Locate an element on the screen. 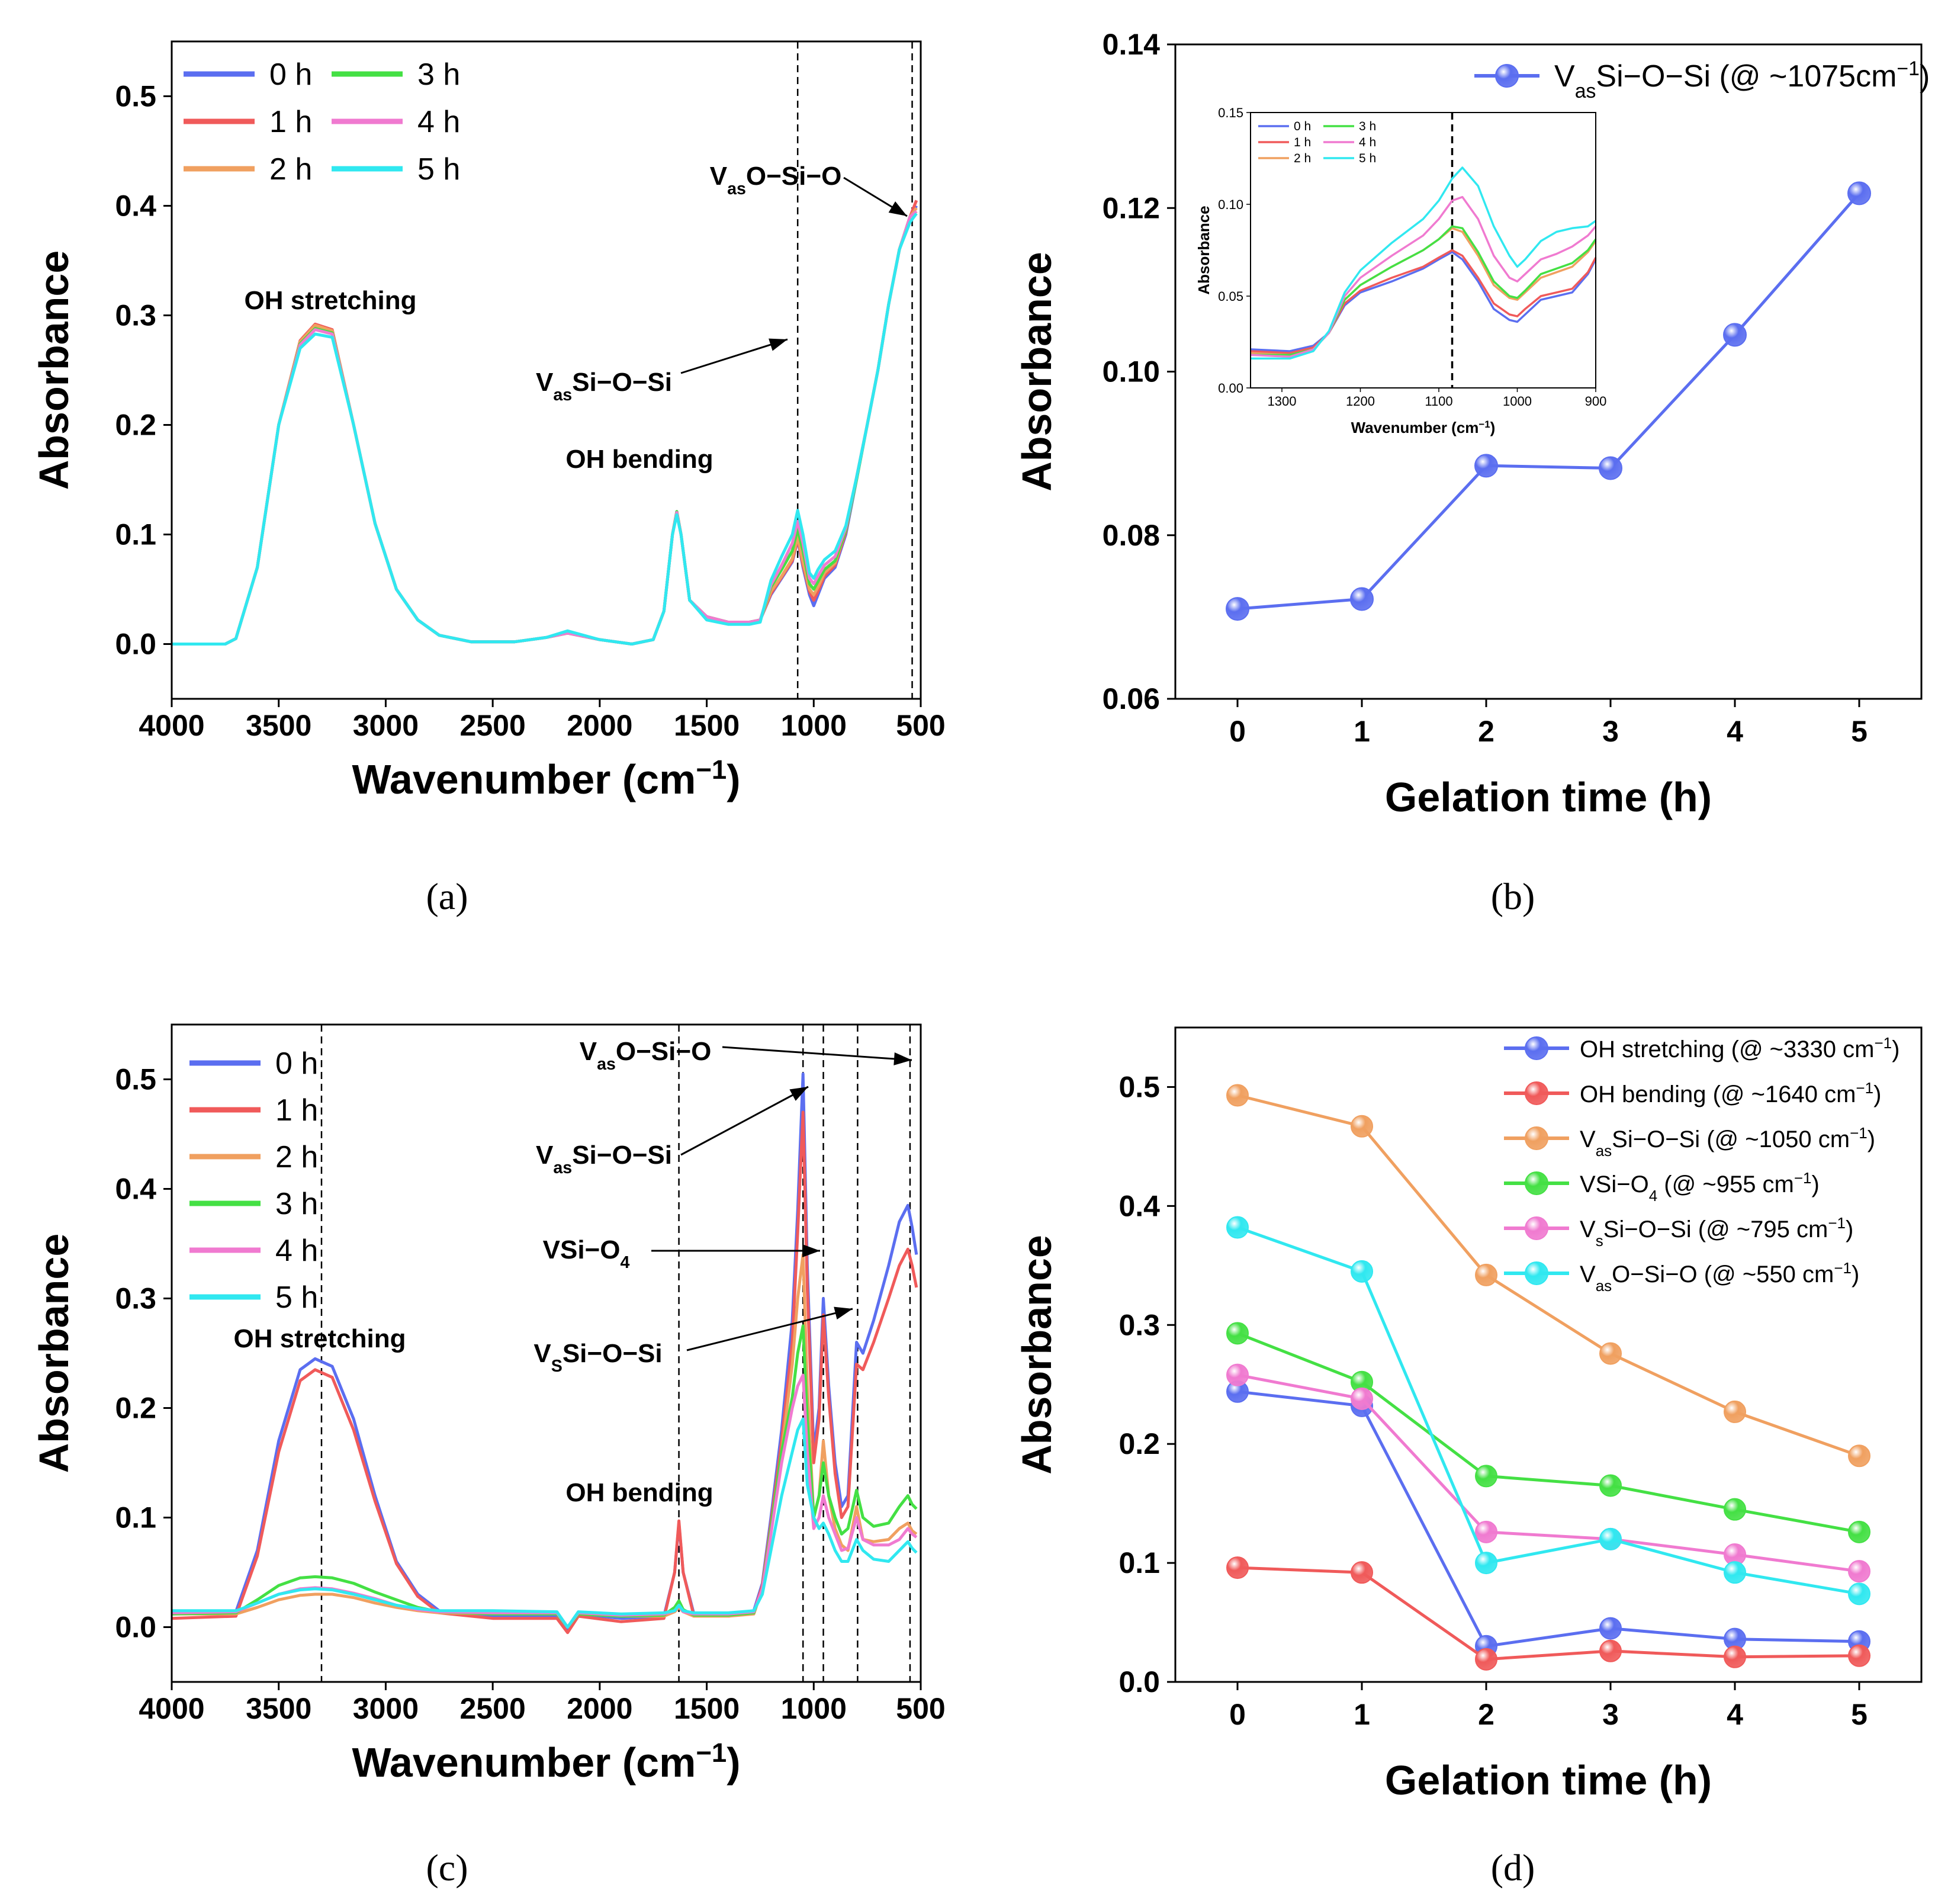 The width and height of the screenshot is (1951, 1904). axis-y-tick-label: 0.12 is located at coordinates (1132, 207).